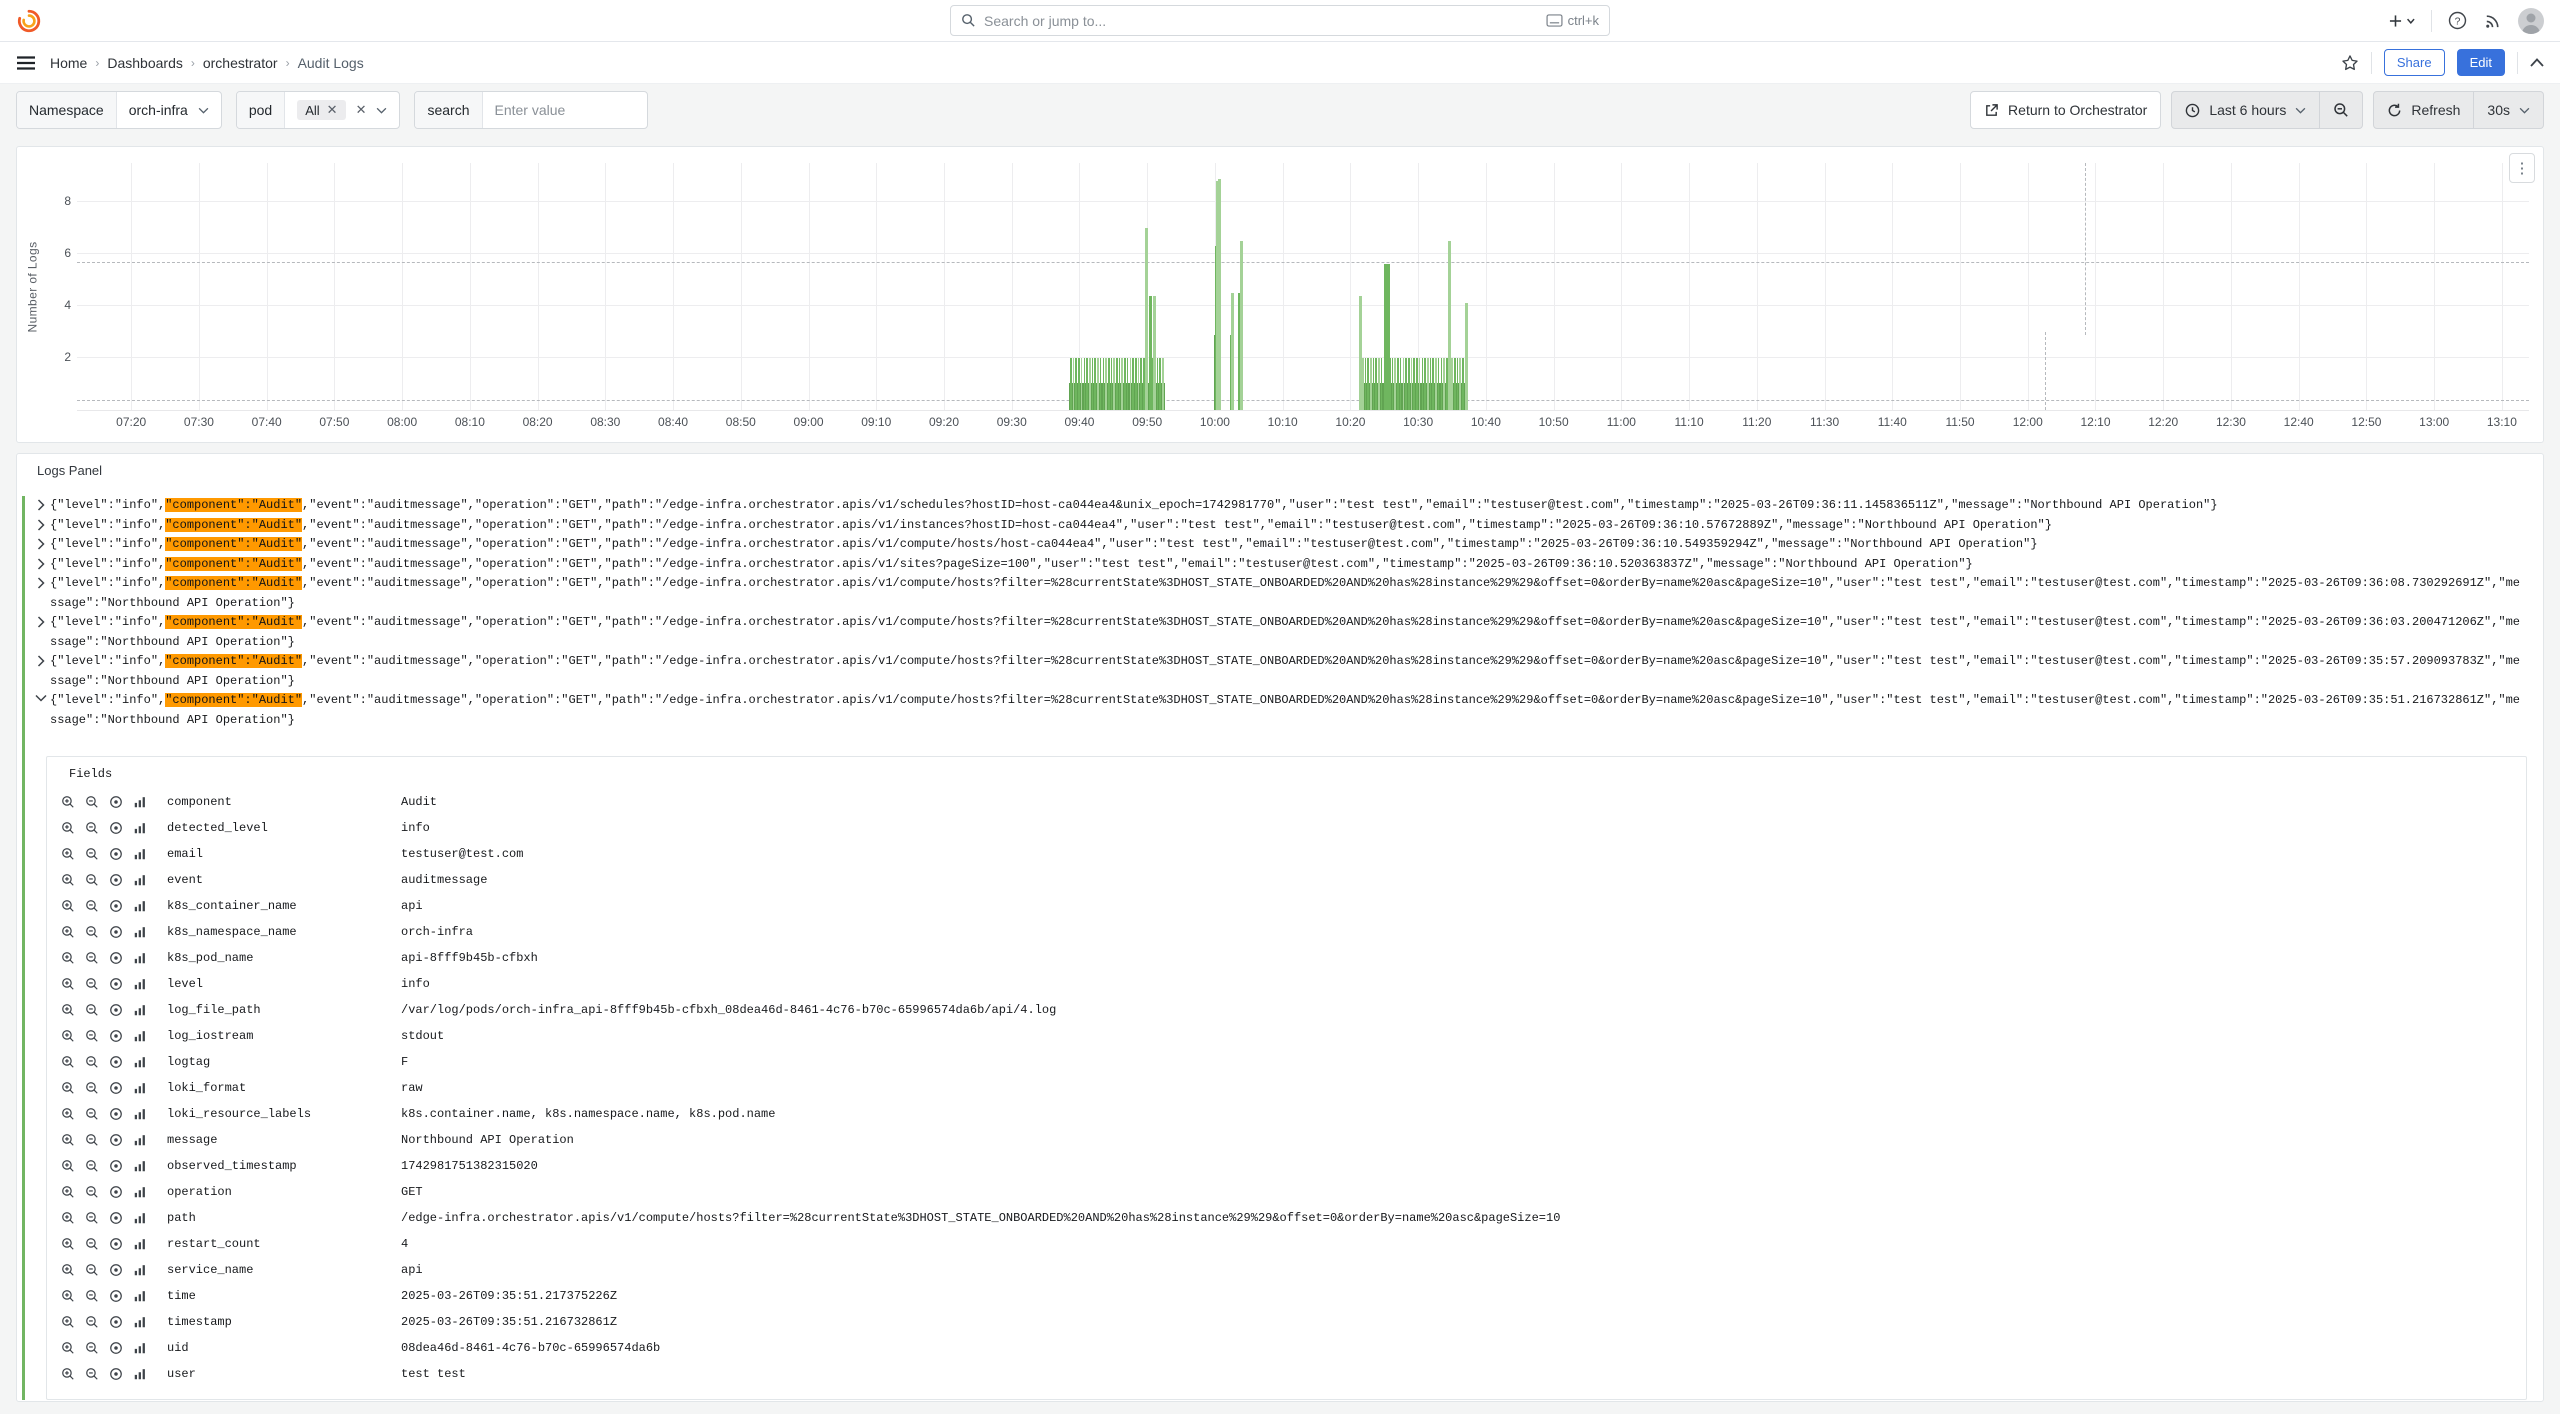  Describe the element at coordinates (342, 110) in the screenshot. I see `pod-filter-value: All ✕ ✕` at that location.